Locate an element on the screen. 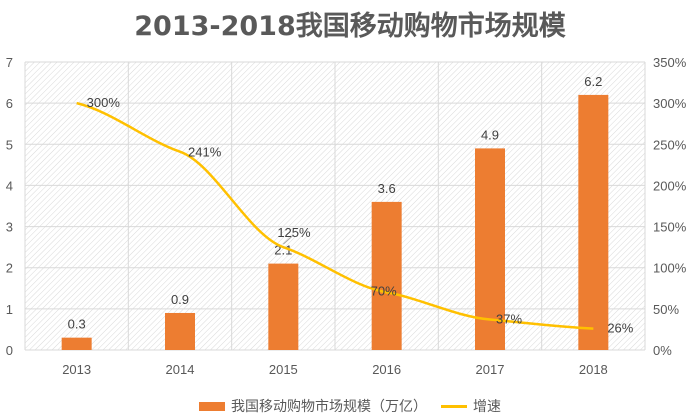 The width and height of the screenshot is (700, 420). y-right-tick: 300% is located at coordinates (670, 103).